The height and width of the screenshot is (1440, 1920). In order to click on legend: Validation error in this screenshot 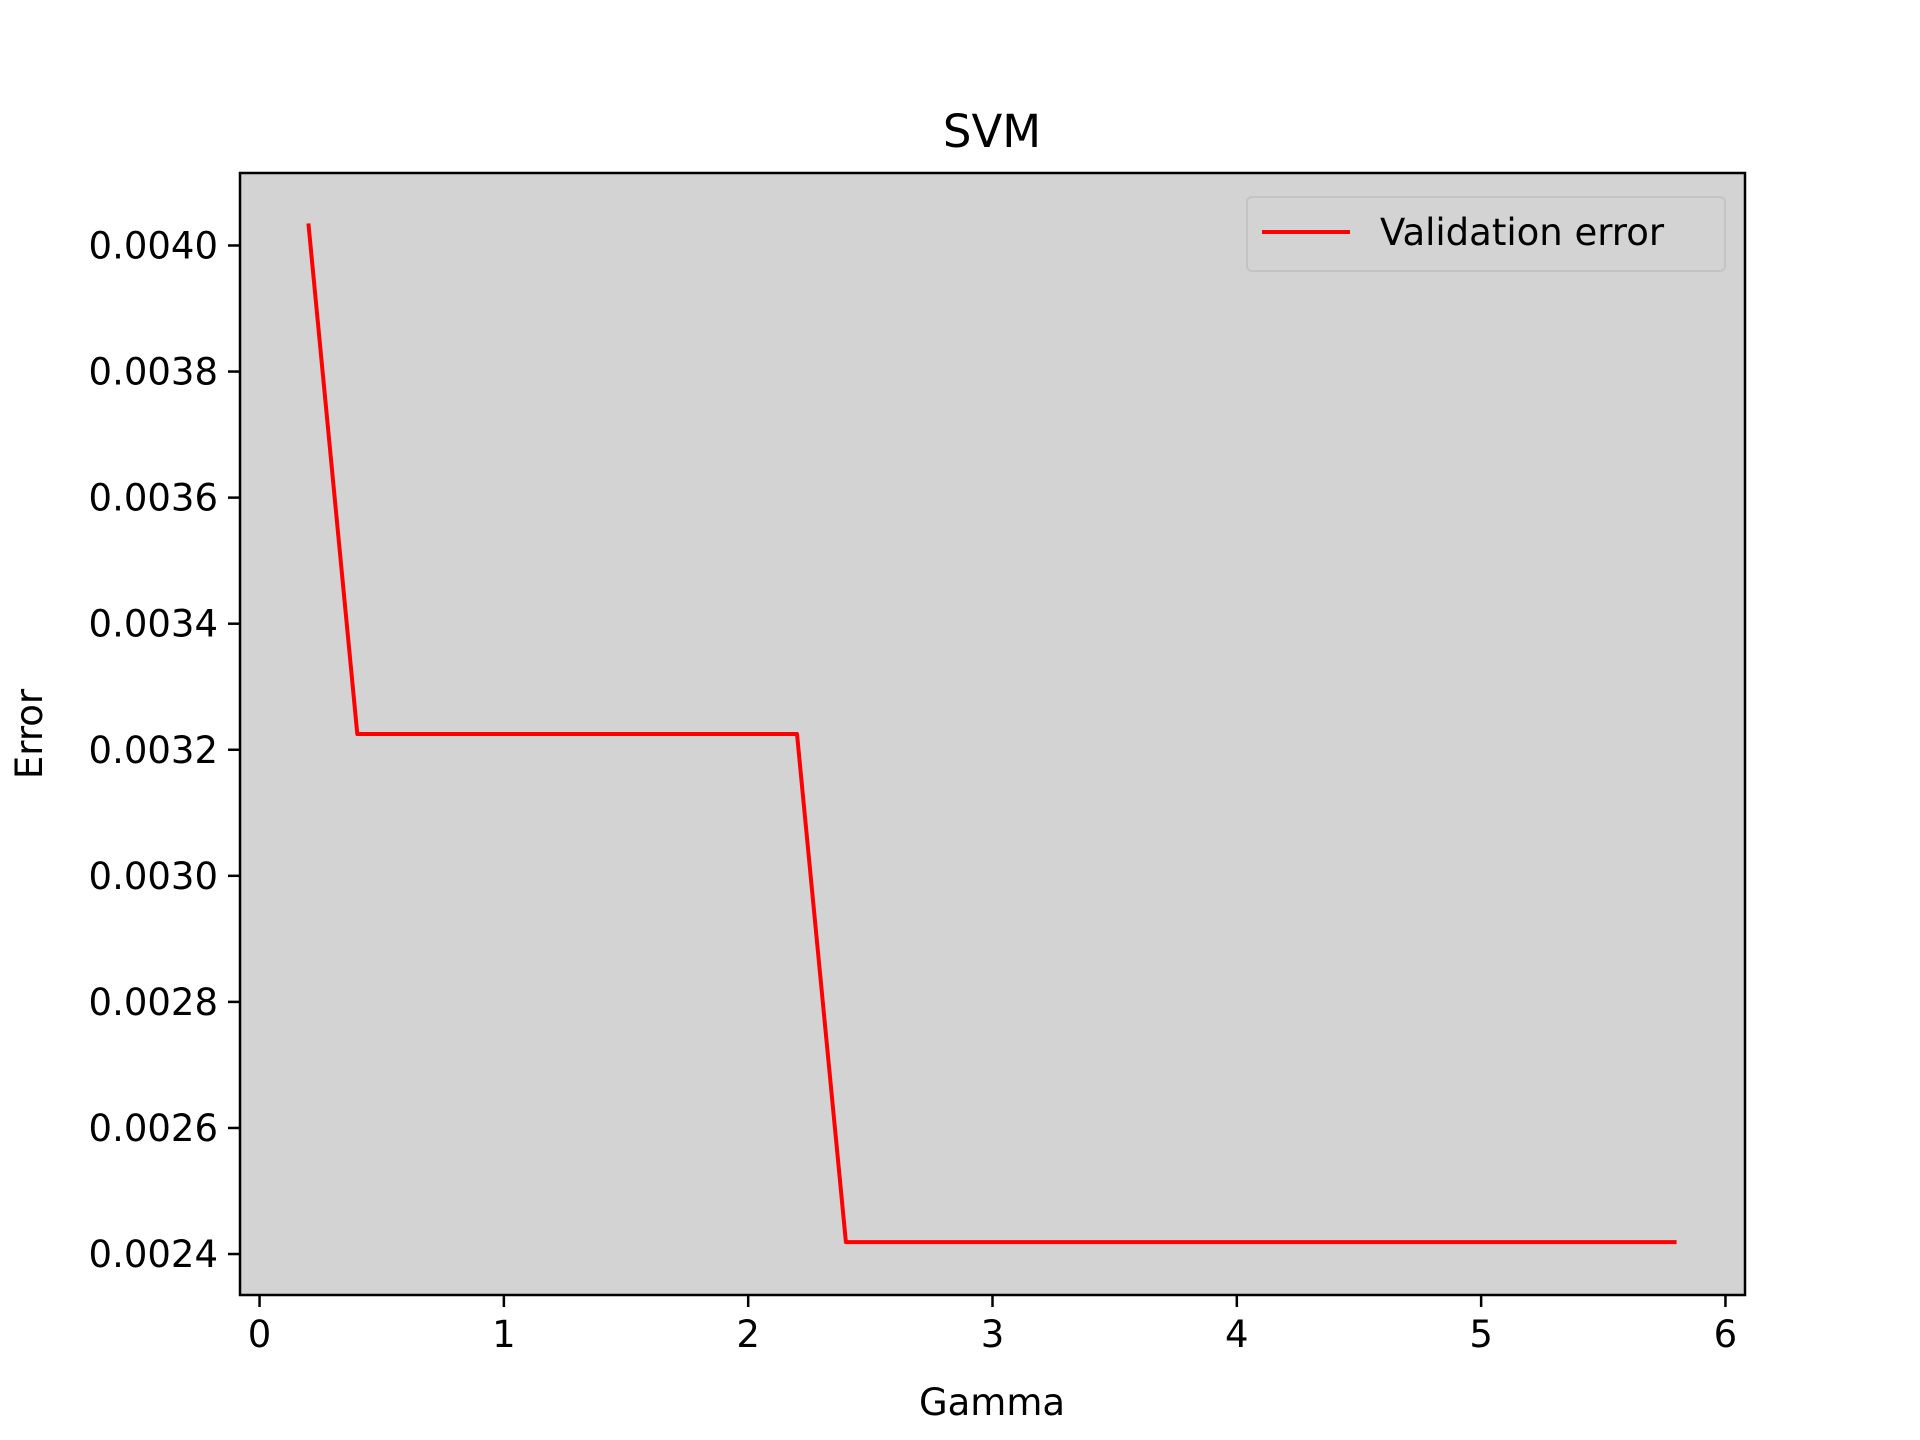, I will do `click(1486, 234)`.